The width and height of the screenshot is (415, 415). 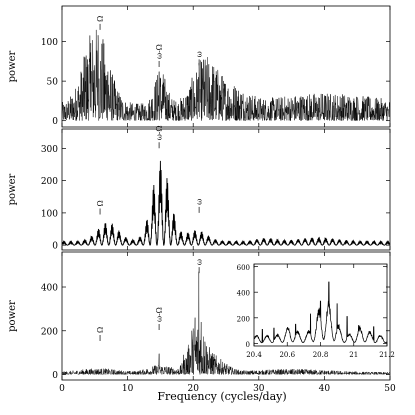 What do you see at coordinates (321, 355) in the screenshot?
I see `inset-xtick-label-2: 20.8` at bounding box center [321, 355].